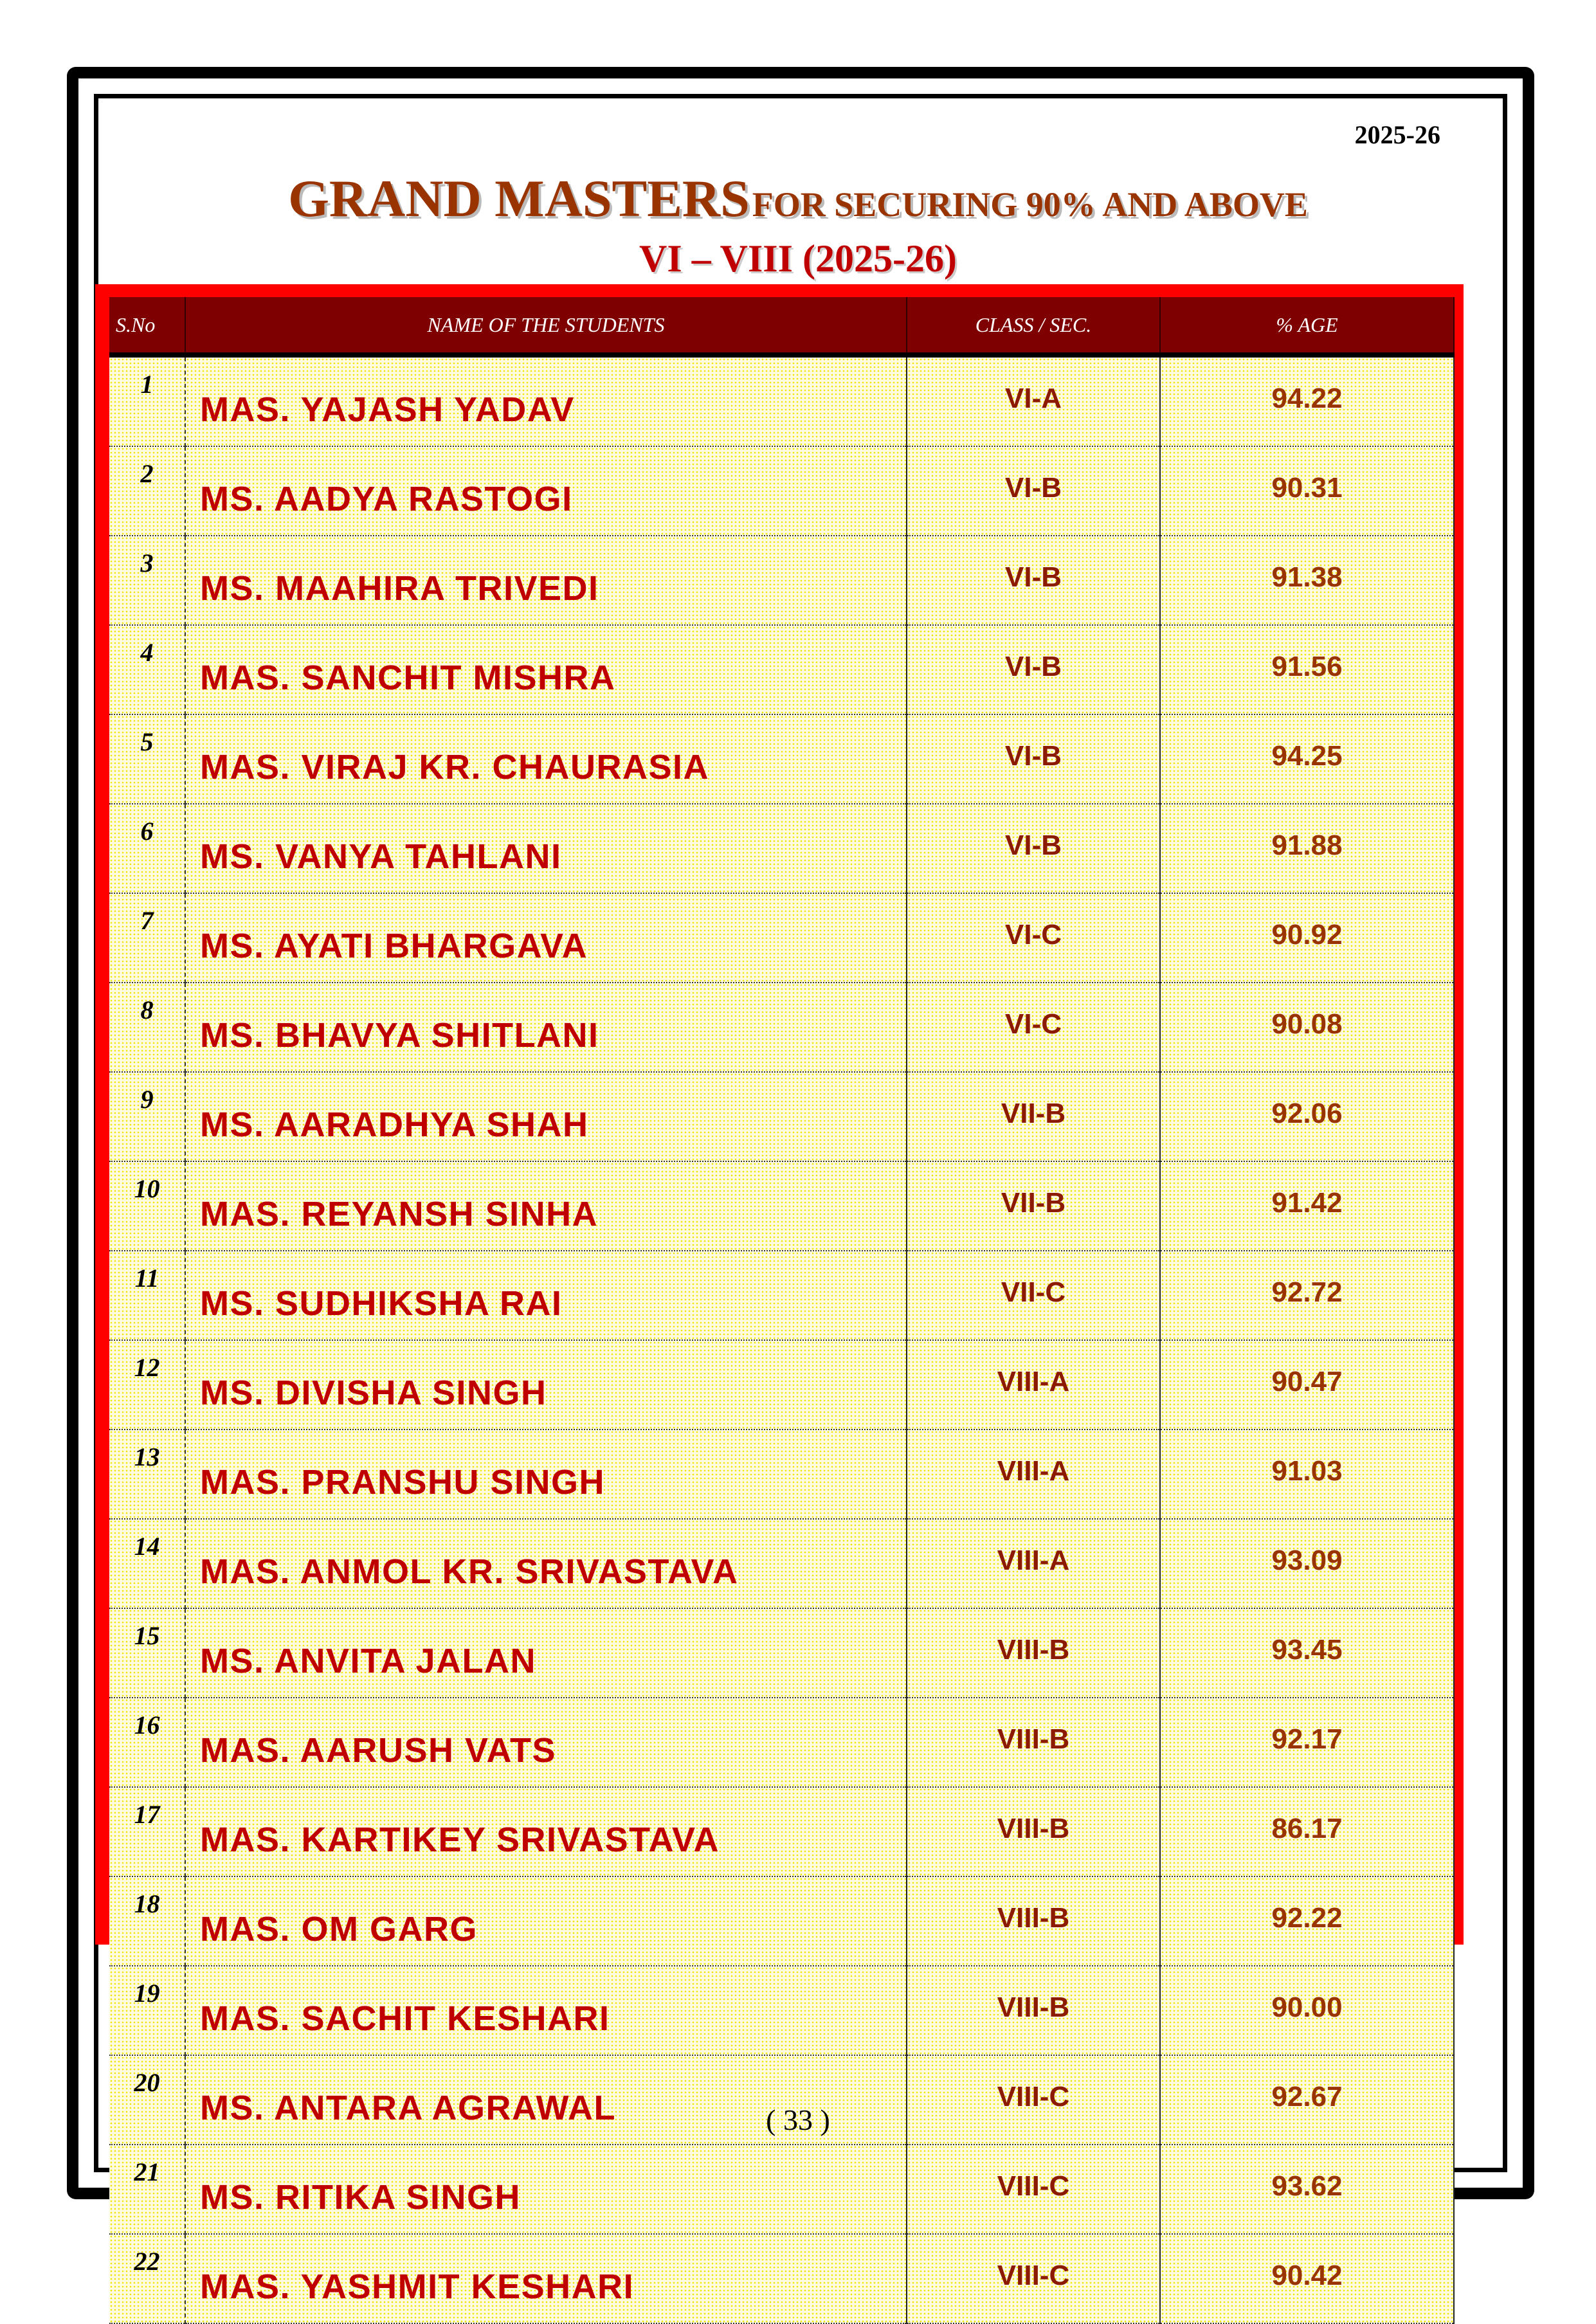 This screenshot has width=1596, height=2324. Describe the element at coordinates (1308, 1653) in the screenshot. I see `percentage: 93.45` at that location.